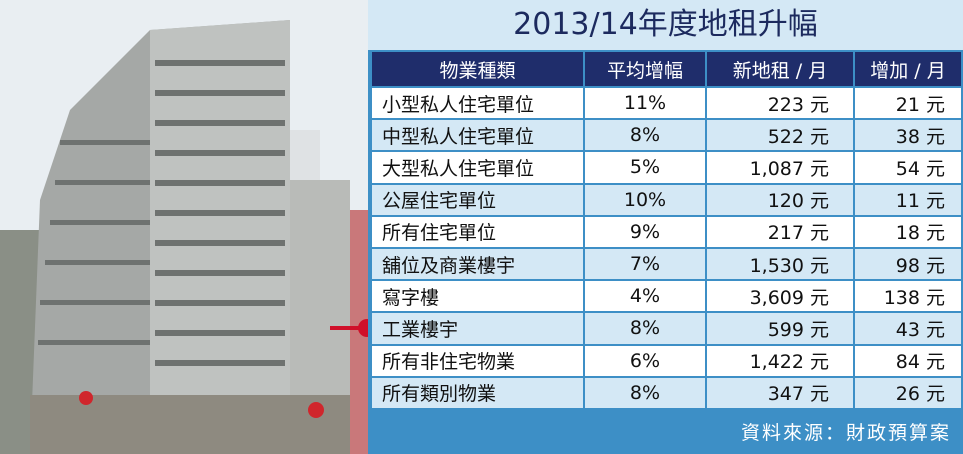  What do you see at coordinates (478, 264) in the screenshot?
I see `table-cell: 舖位及商業樓宇` at bounding box center [478, 264].